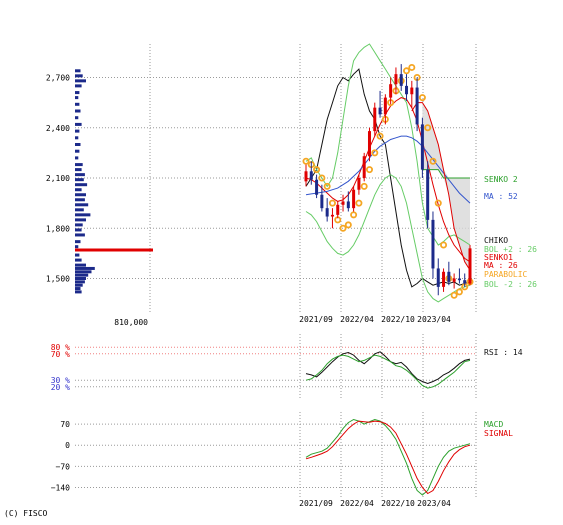 The image size is (563, 525). Describe the element at coordinates (63, 466) in the screenshot. I see `macd-axis-tick-label: −70` at that location.